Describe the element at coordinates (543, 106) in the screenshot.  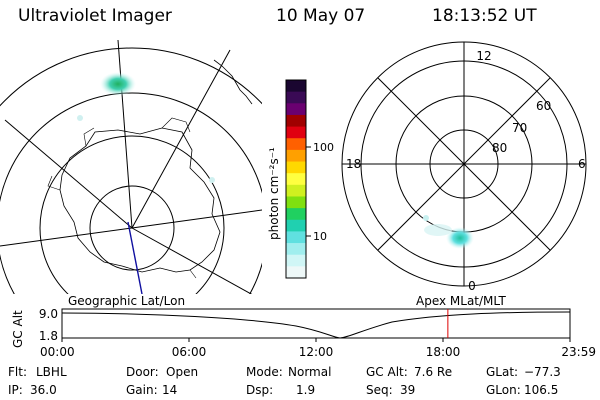
I see `mlat-label-60: 60` at that location.